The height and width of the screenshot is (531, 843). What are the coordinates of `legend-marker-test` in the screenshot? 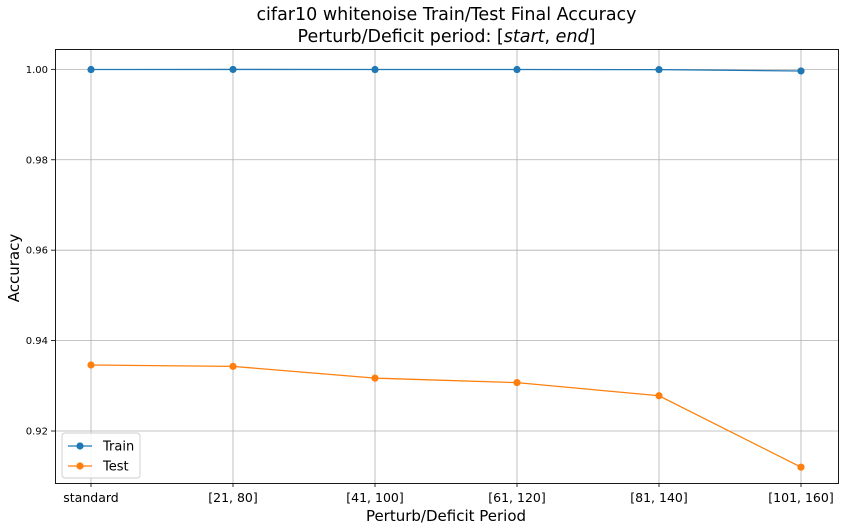 It's located at (80, 466).